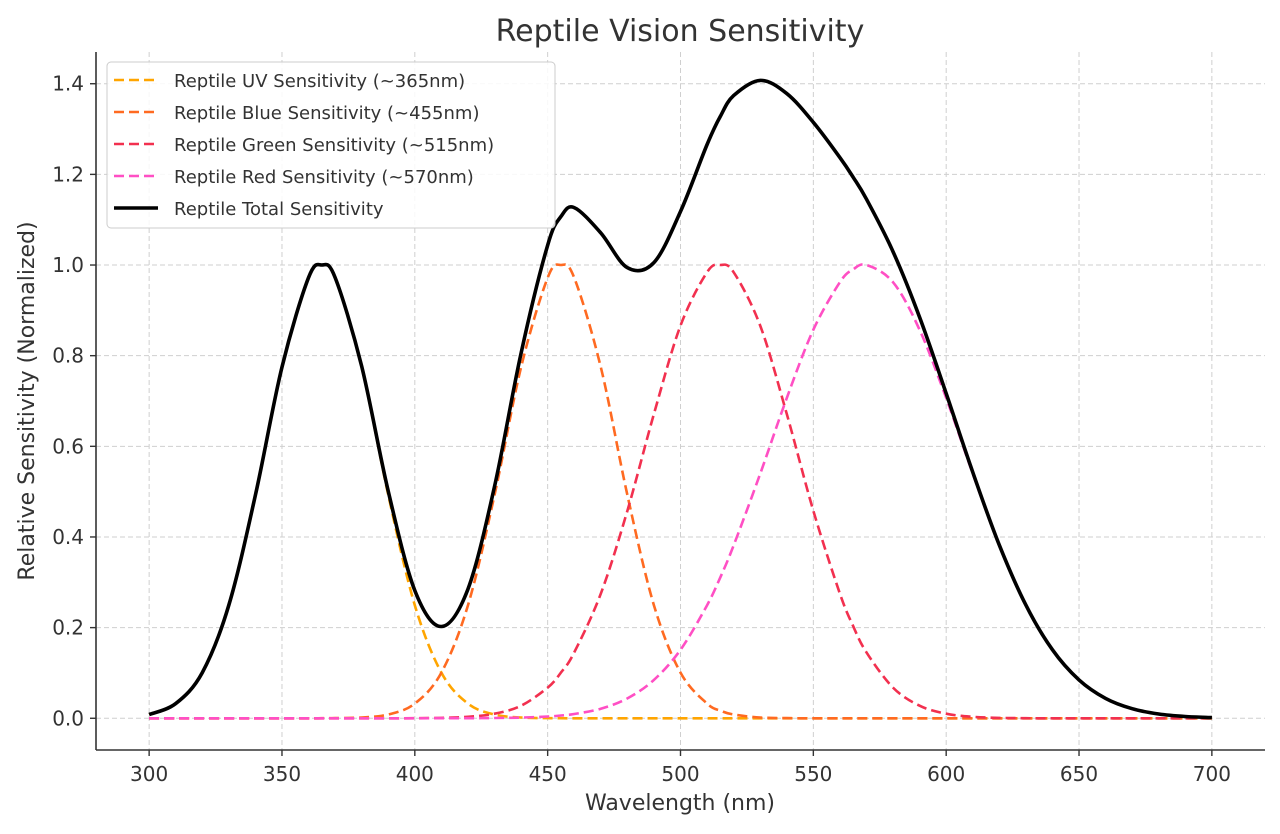 This screenshot has height=834, width=1280. Describe the element at coordinates (68, 356) in the screenshot. I see `y-tick-label: 0.8` at that location.